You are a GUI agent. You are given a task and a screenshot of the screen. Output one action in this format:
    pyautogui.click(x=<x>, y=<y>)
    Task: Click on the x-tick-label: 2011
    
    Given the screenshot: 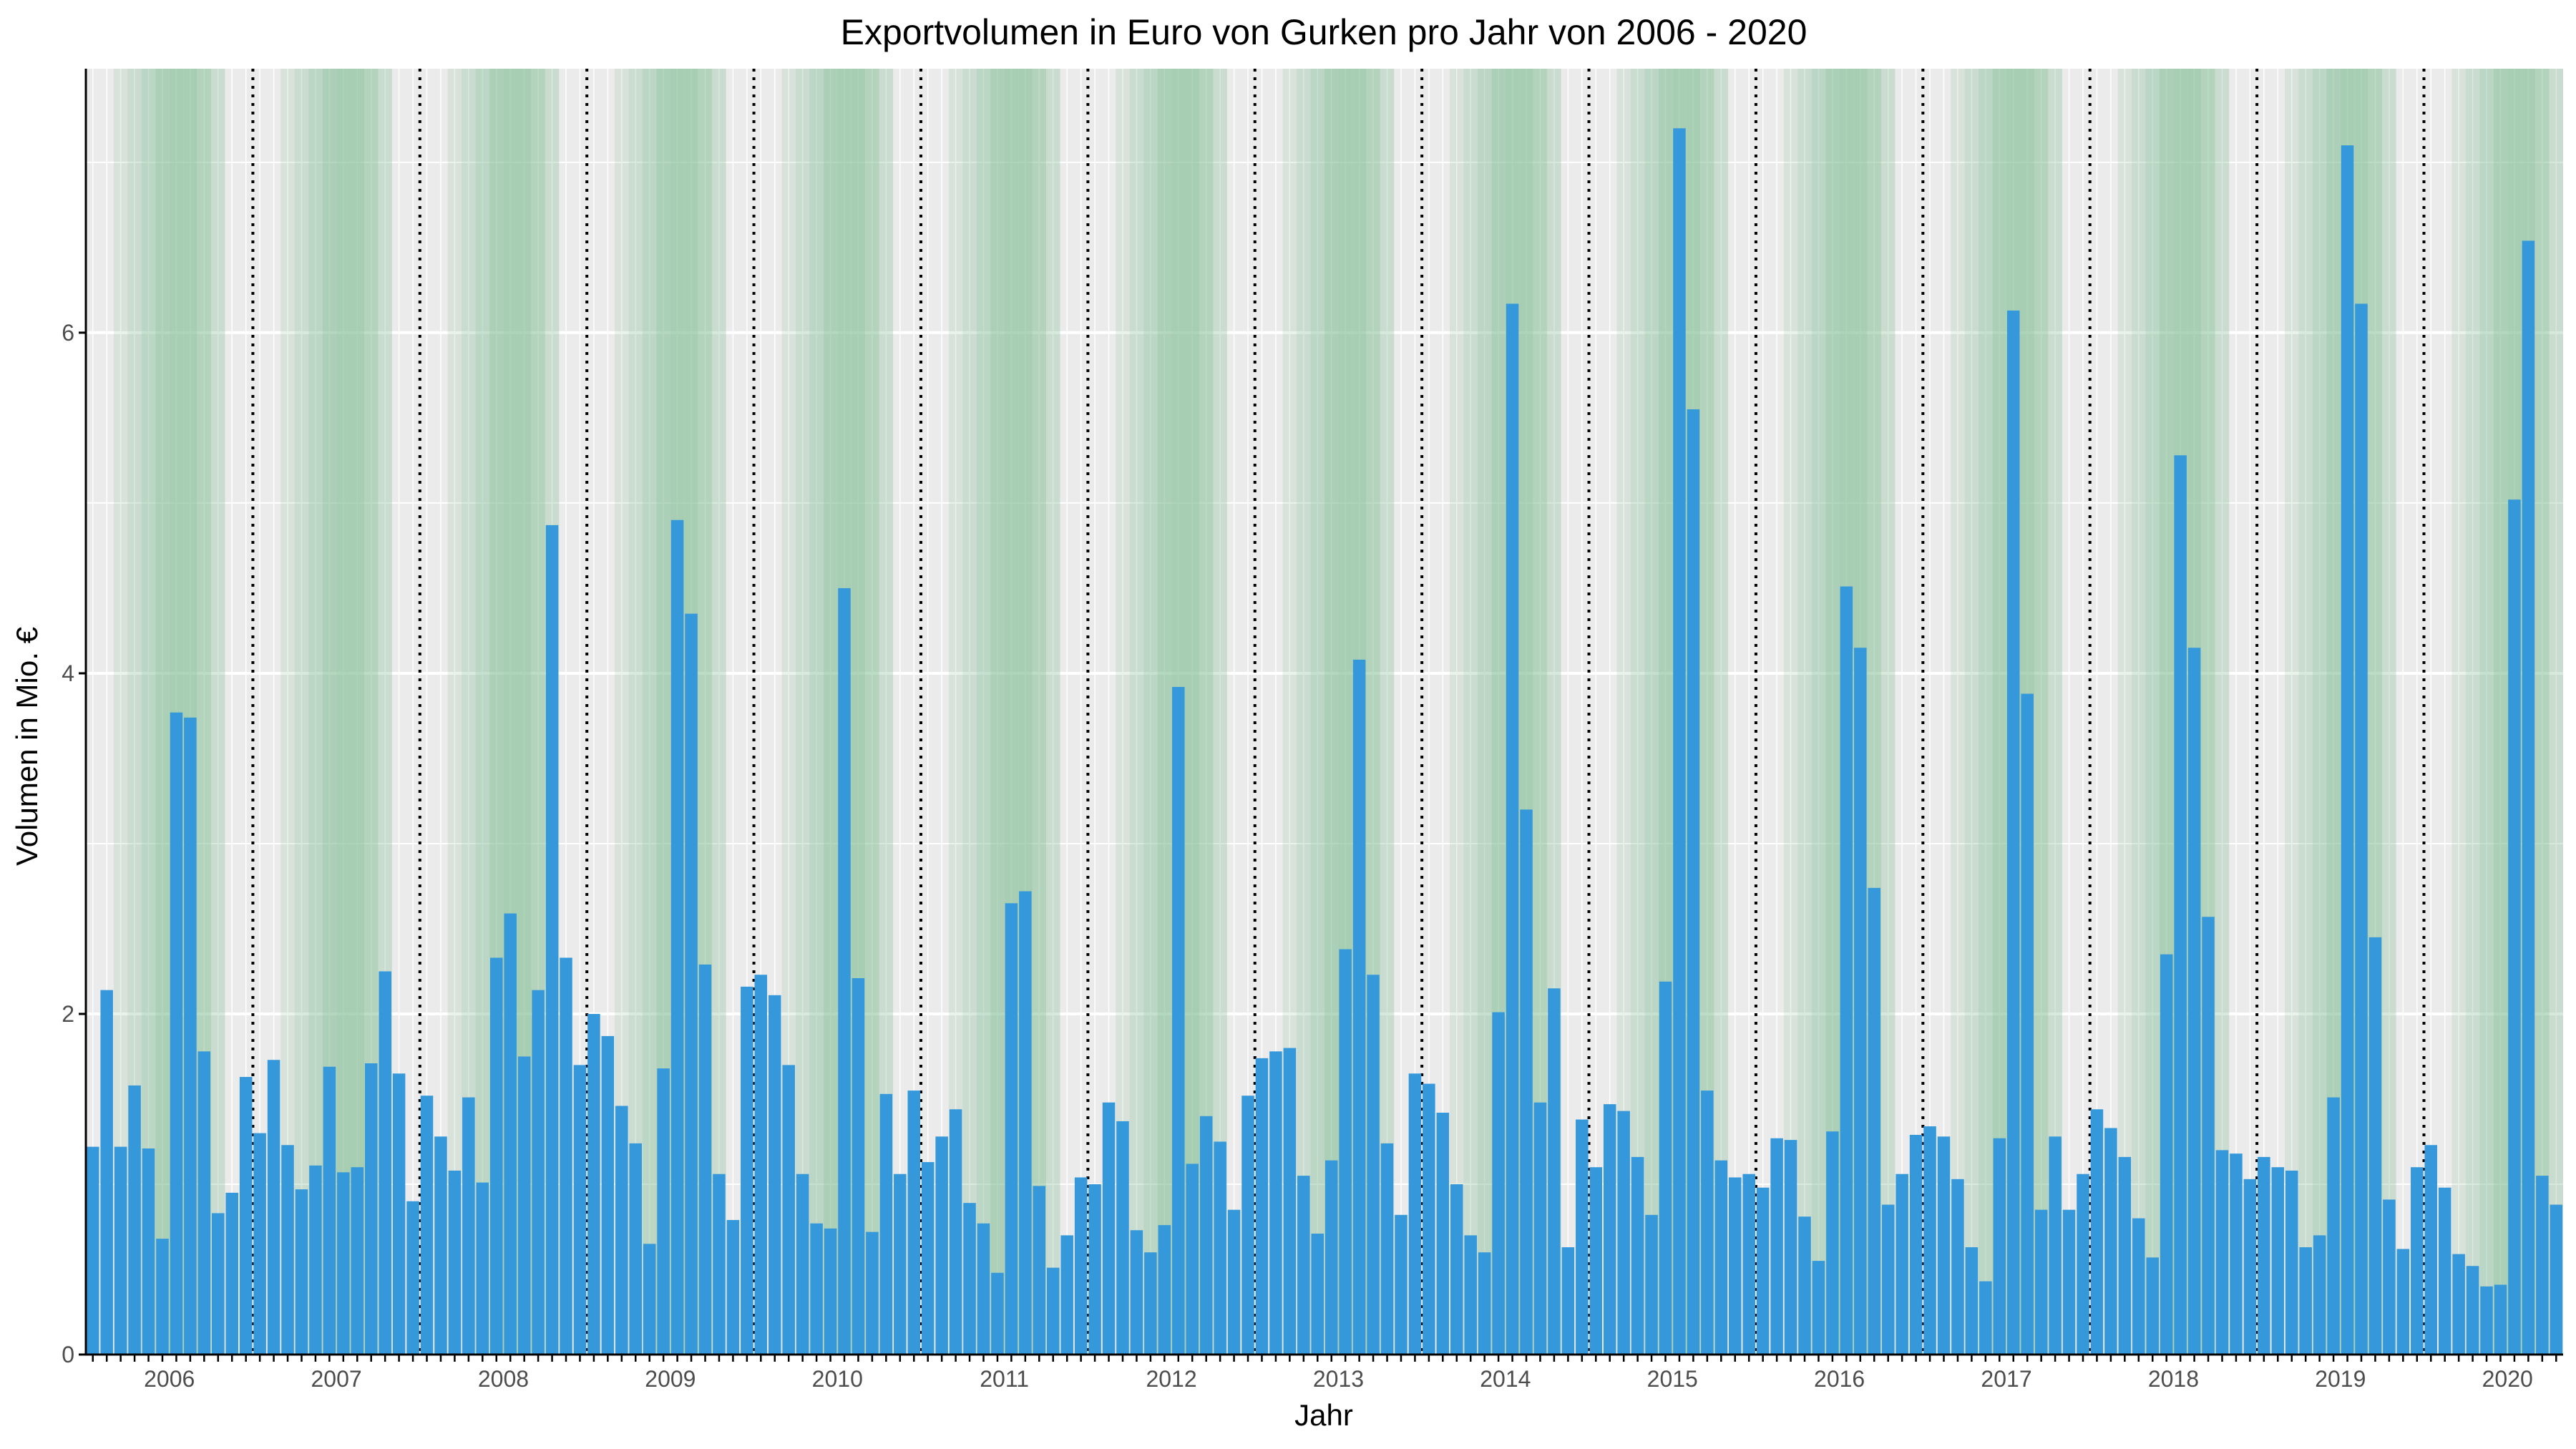 What is the action you would take?
    pyautogui.click(x=1004, y=1379)
    